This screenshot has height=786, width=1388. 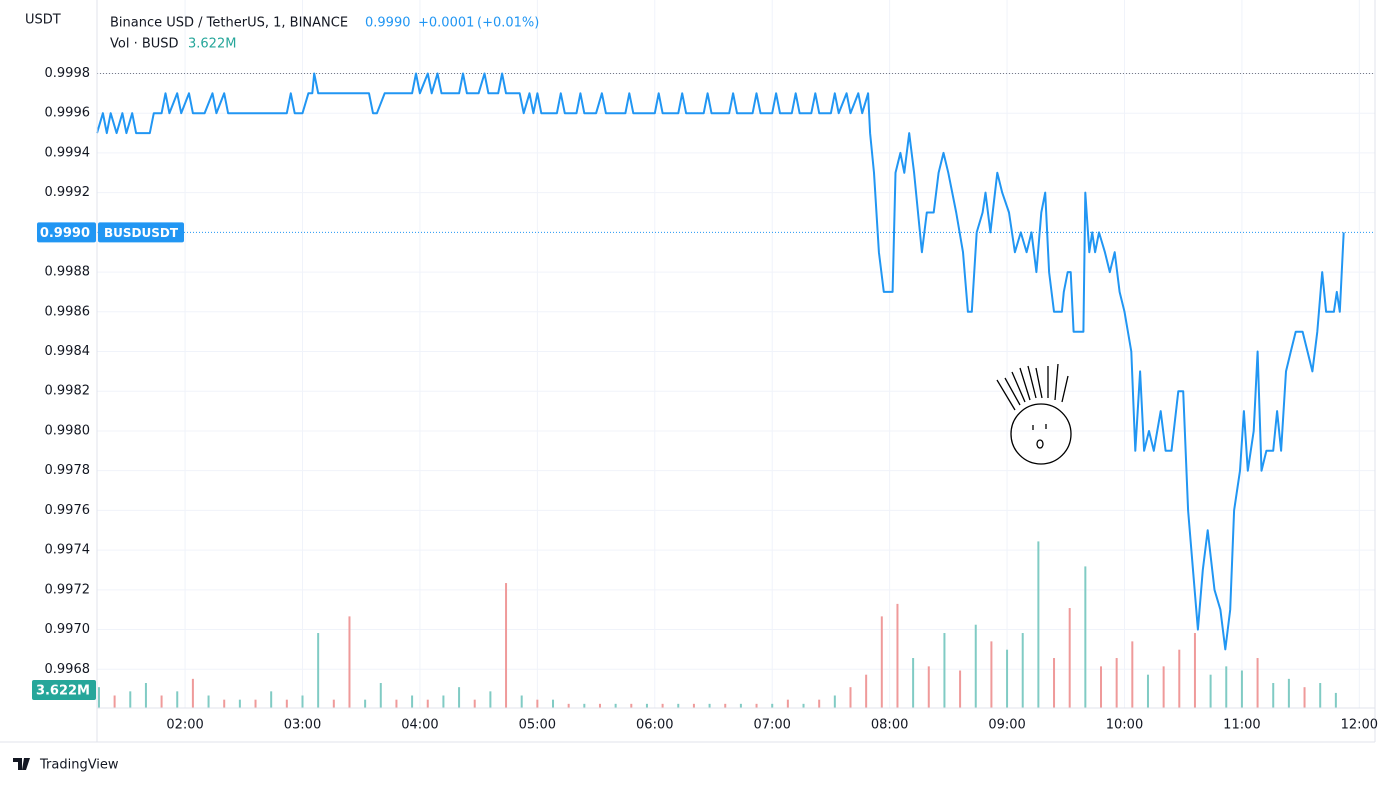 I want to click on legend-volume-name: Vol · BUSD, so click(x=144, y=44).